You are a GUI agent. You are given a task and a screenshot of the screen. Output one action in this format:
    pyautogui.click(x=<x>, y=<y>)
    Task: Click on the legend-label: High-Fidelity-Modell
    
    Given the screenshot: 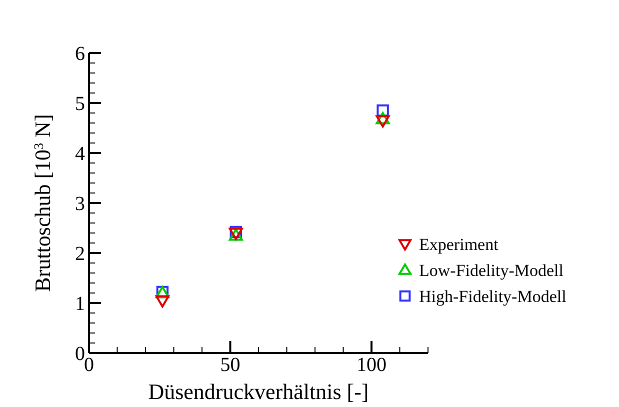 What is the action you would take?
    pyautogui.click(x=493, y=296)
    